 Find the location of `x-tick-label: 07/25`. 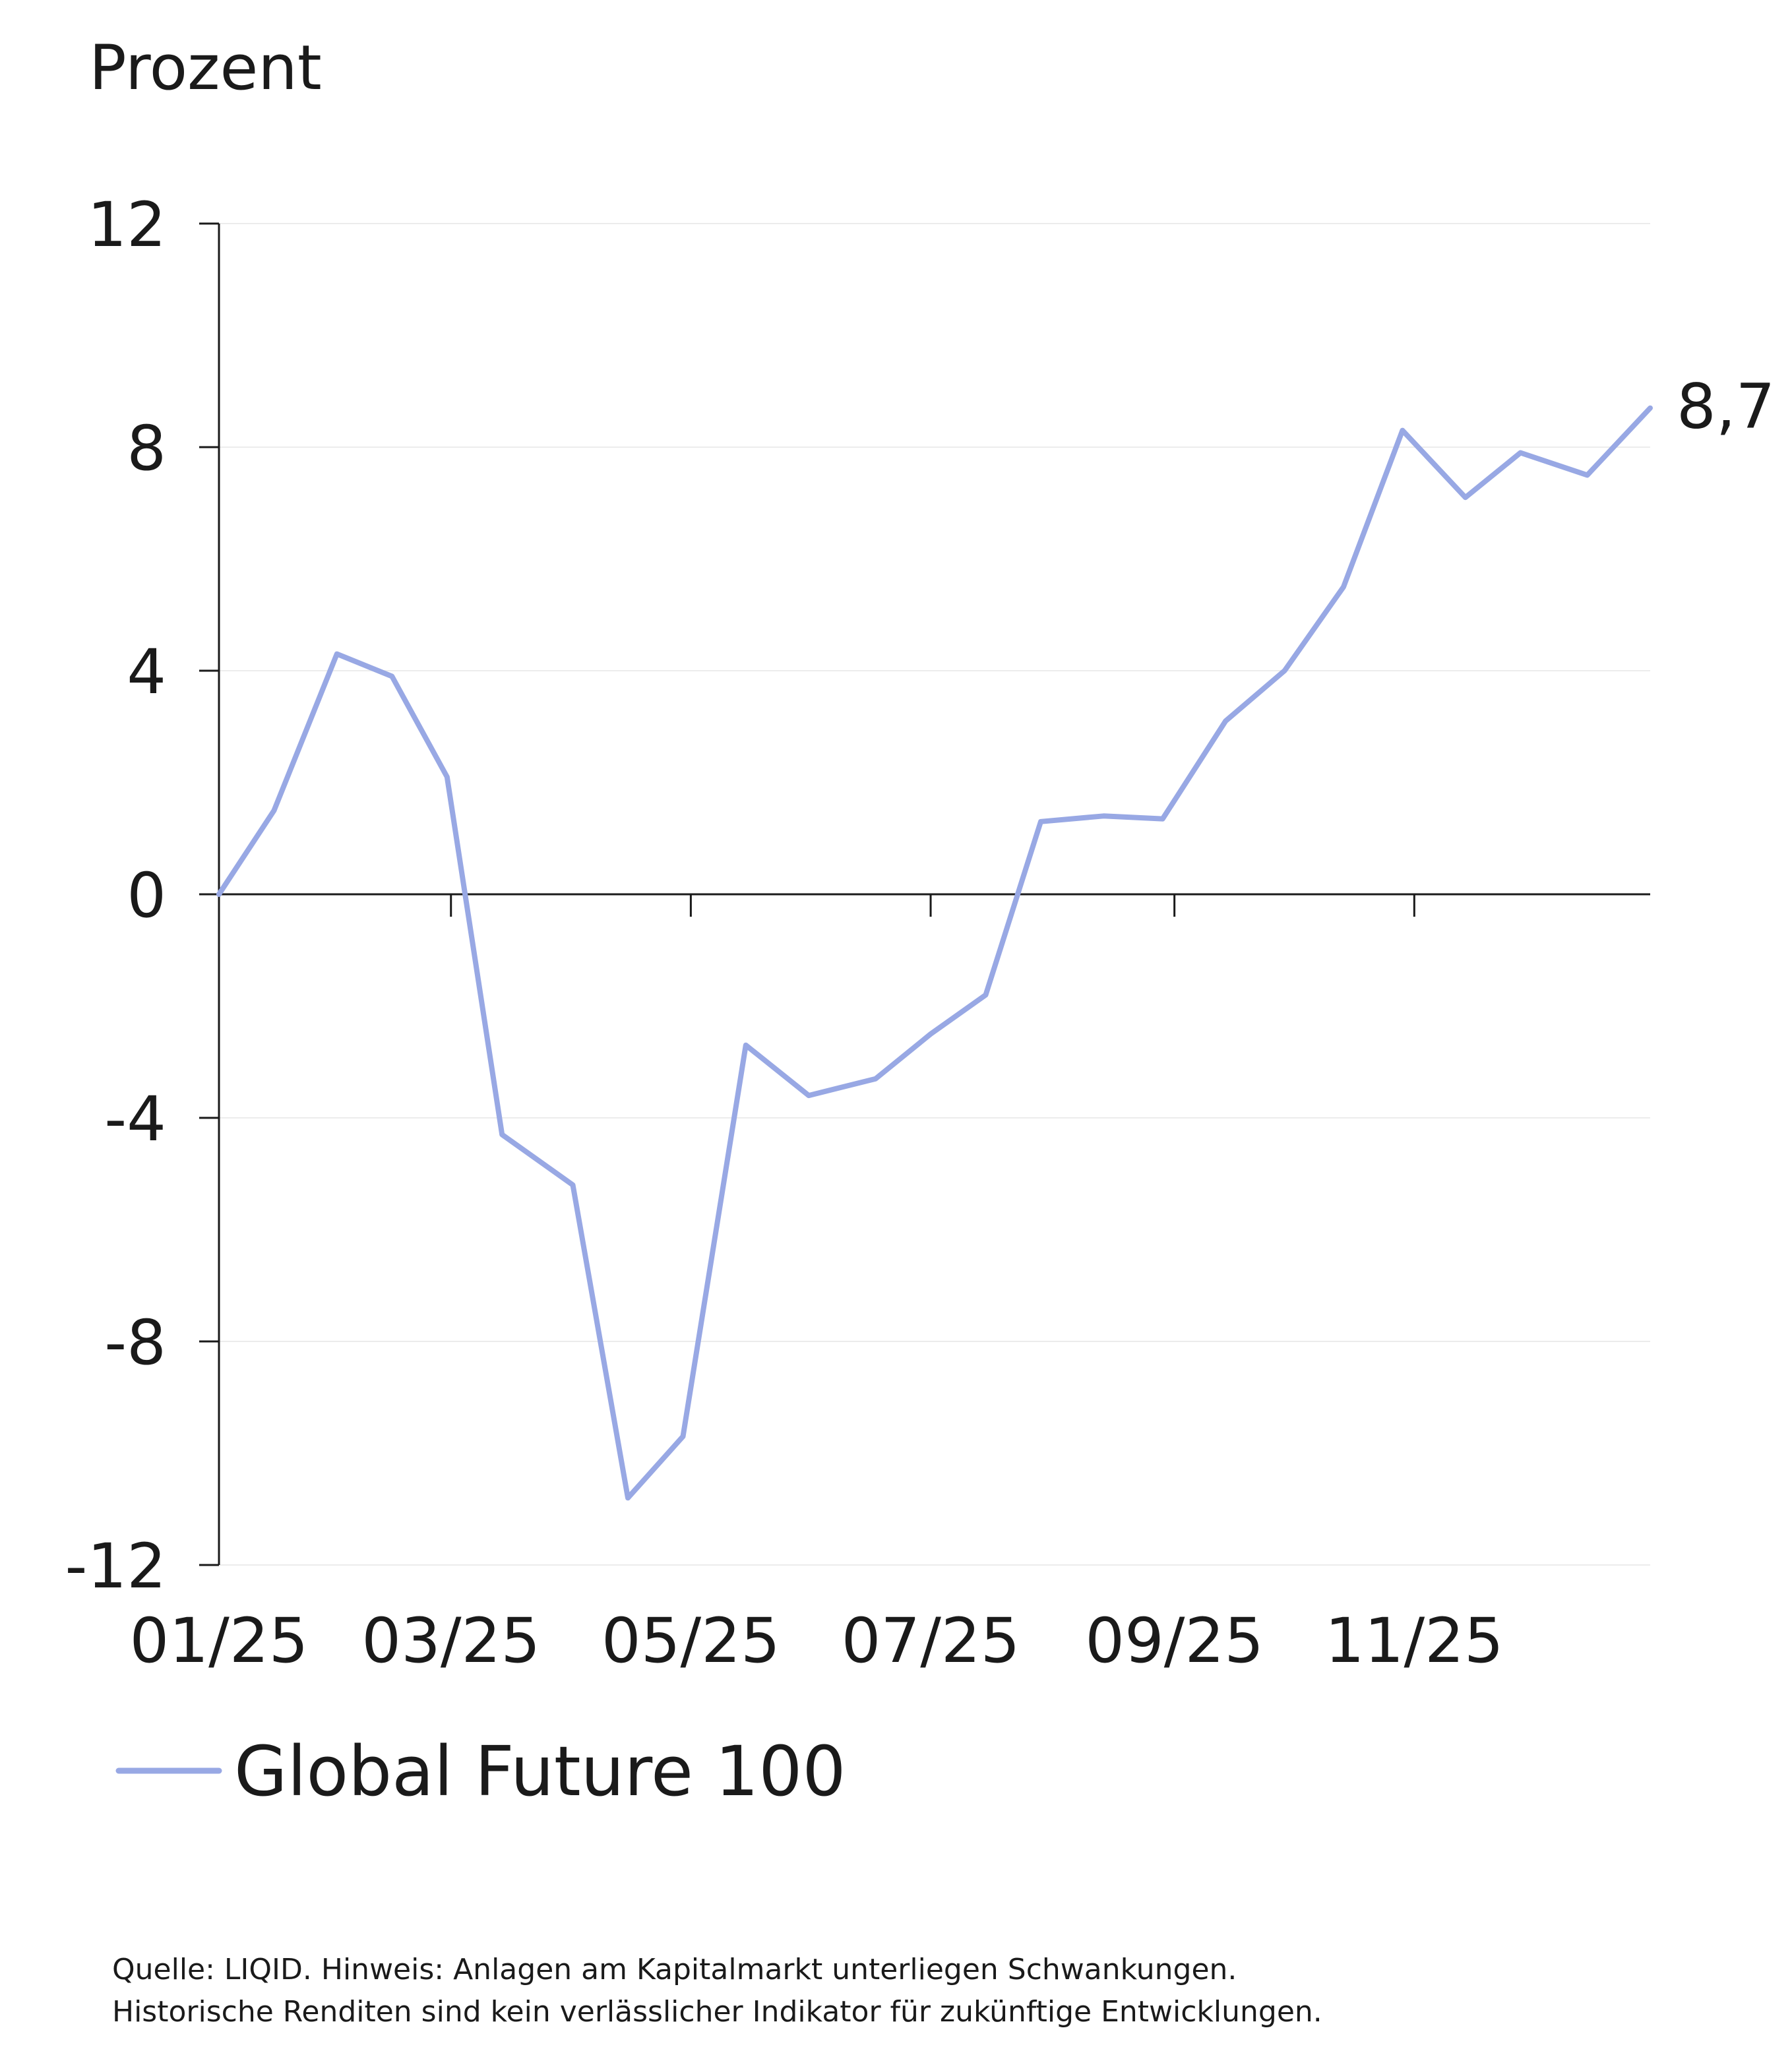

x-tick-label: 07/25 is located at coordinates (931, 1641).